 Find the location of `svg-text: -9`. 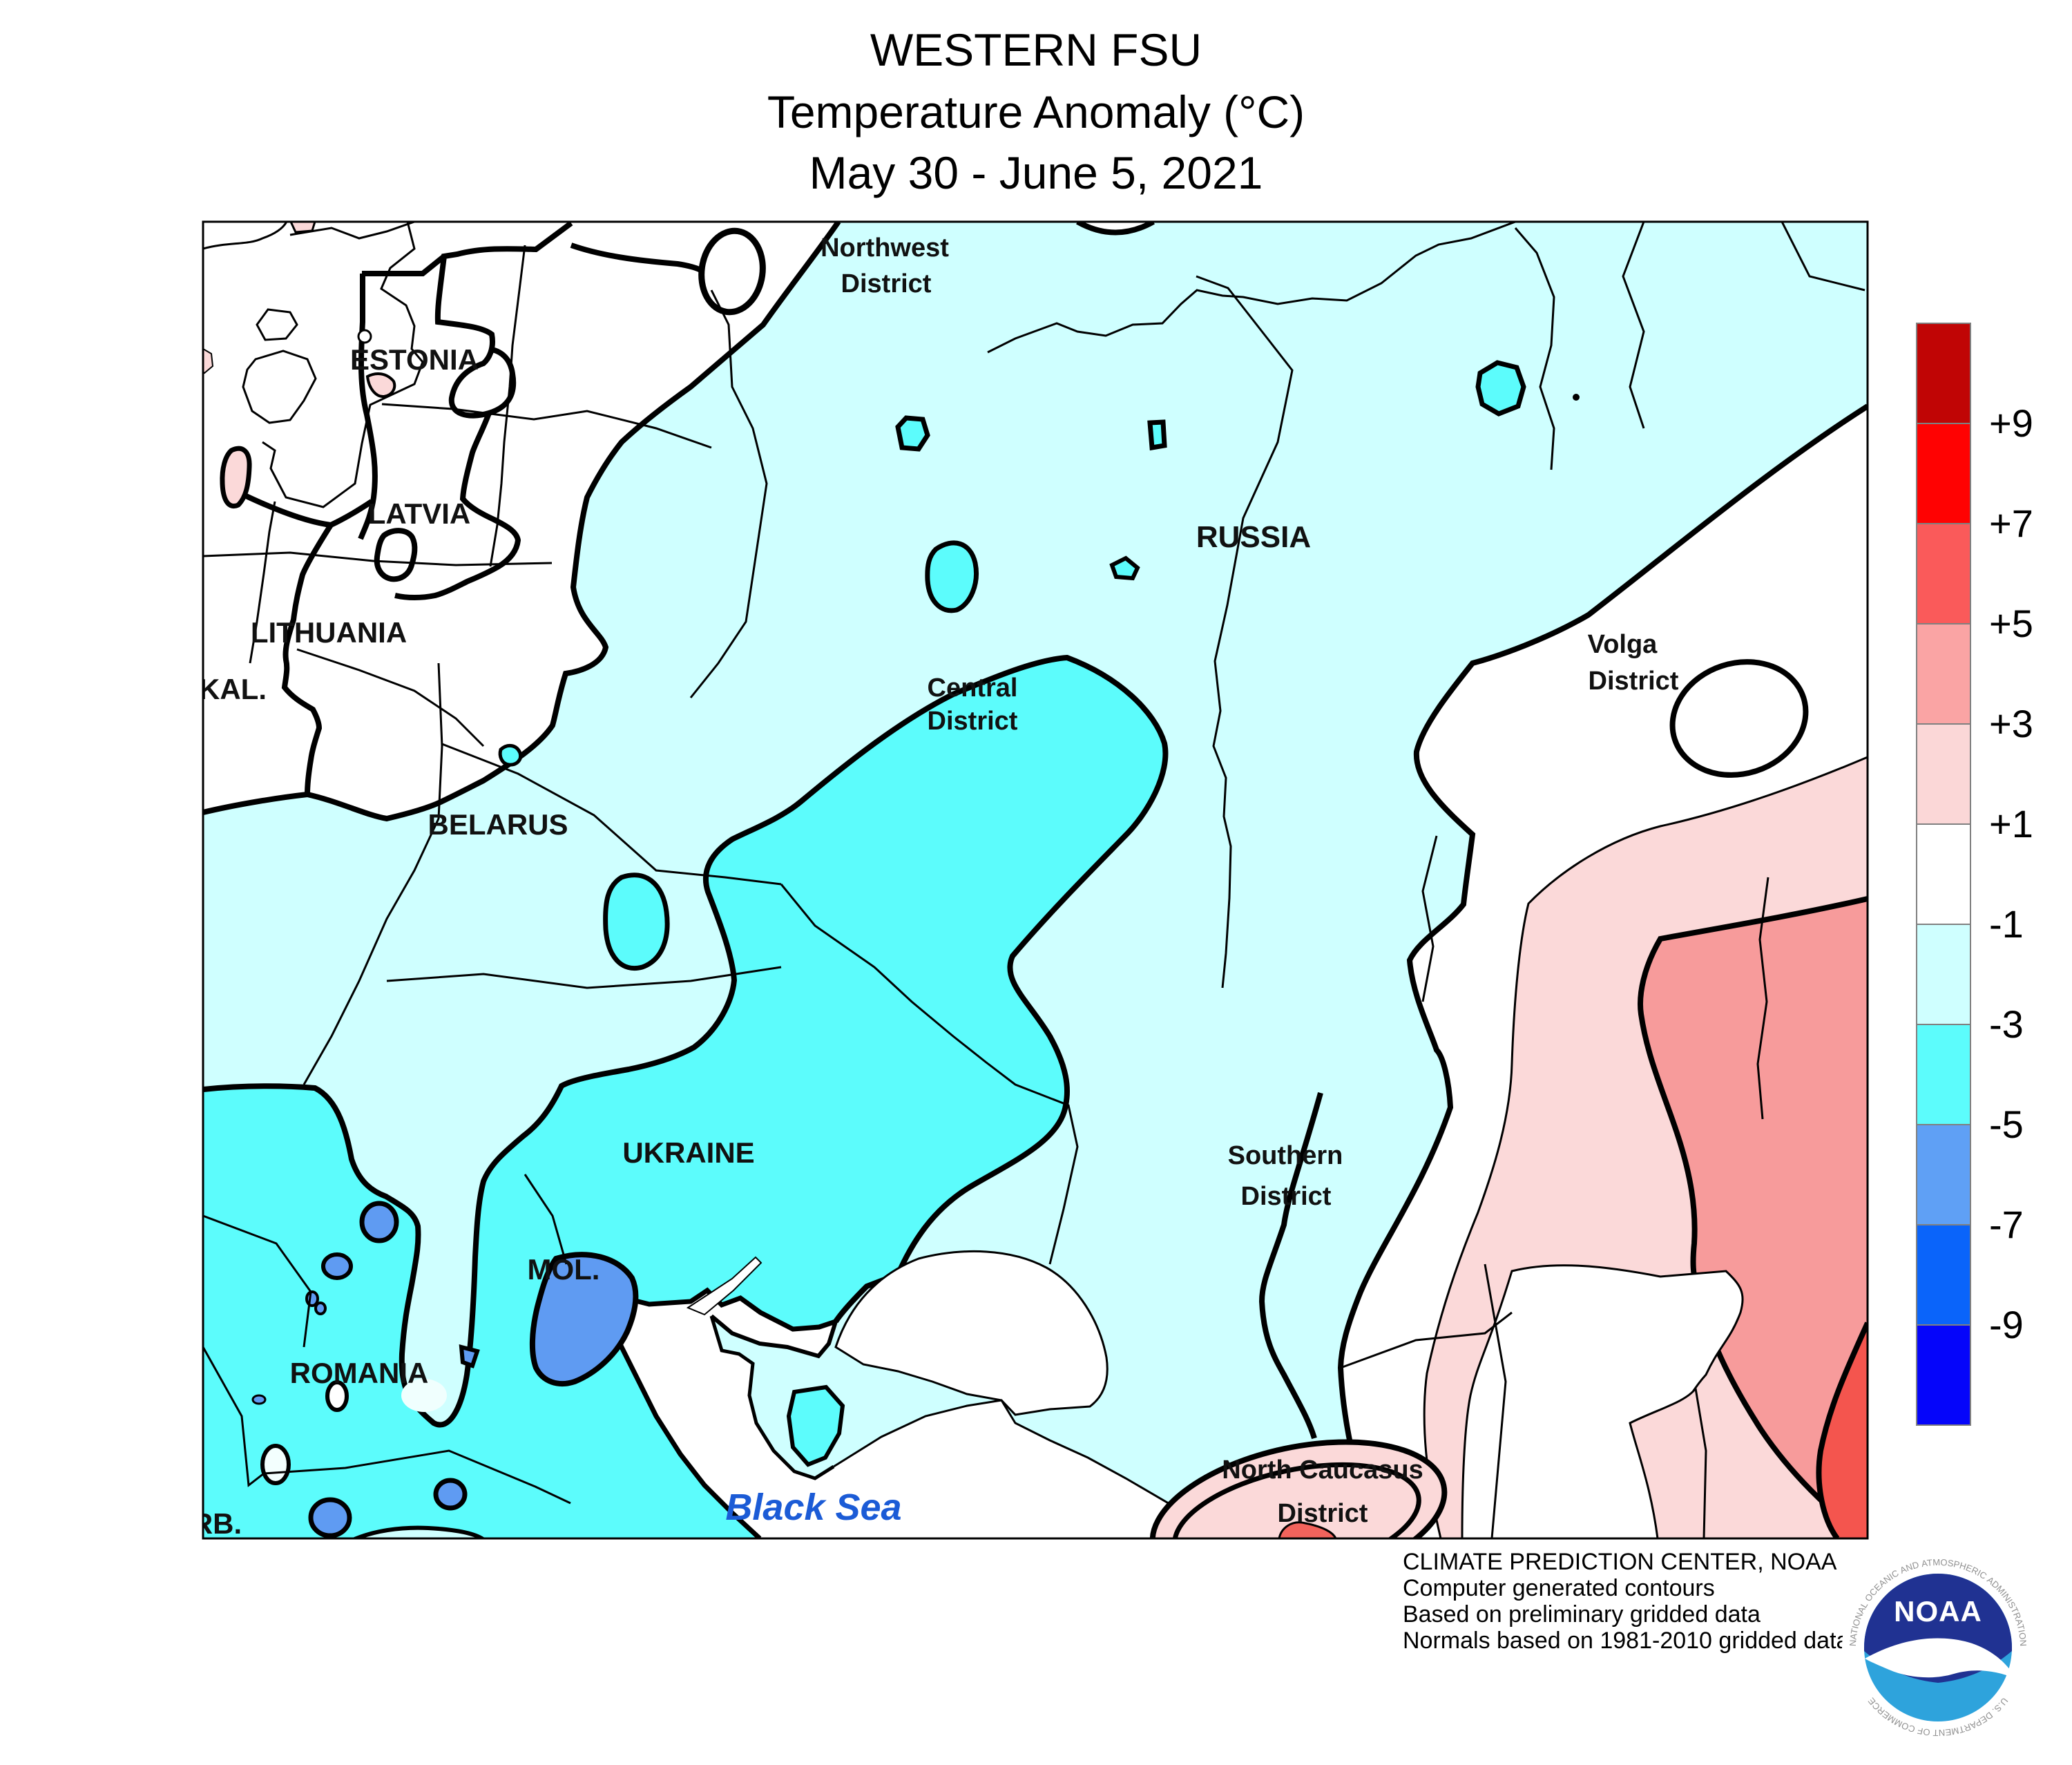

svg-text: -9 is located at coordinates (2006, 1324).